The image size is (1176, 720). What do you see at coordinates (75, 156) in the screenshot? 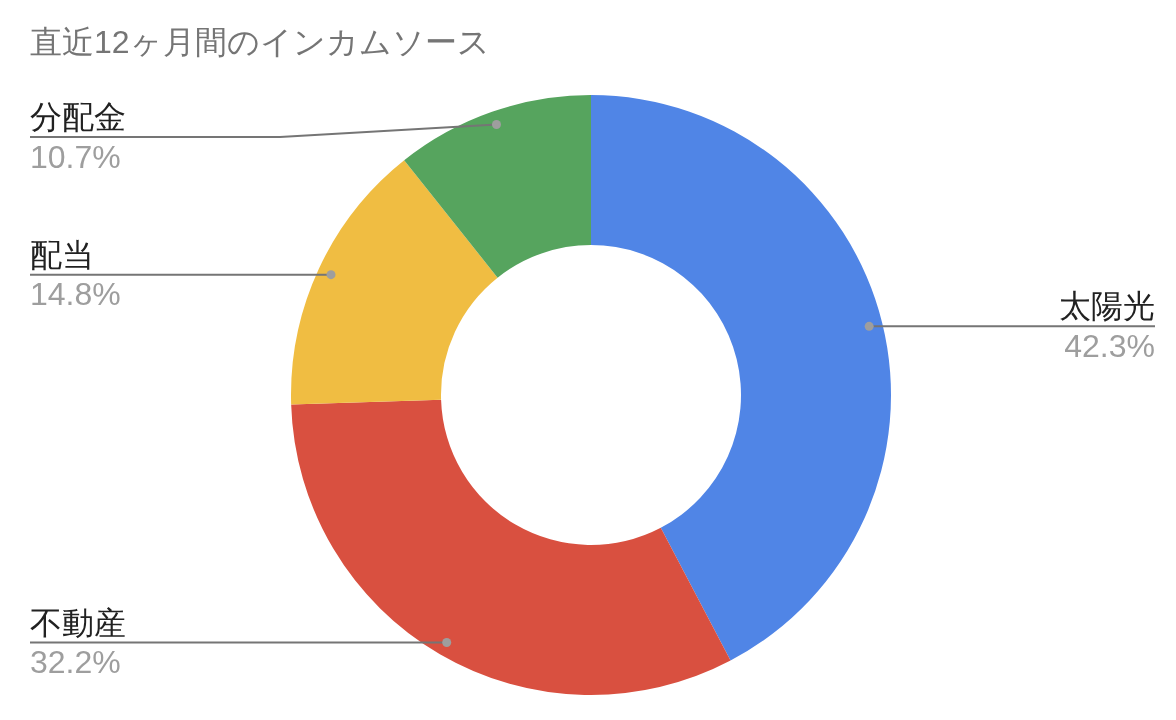
I see `data-label: 10.7%` at bounding box center [75, 156].